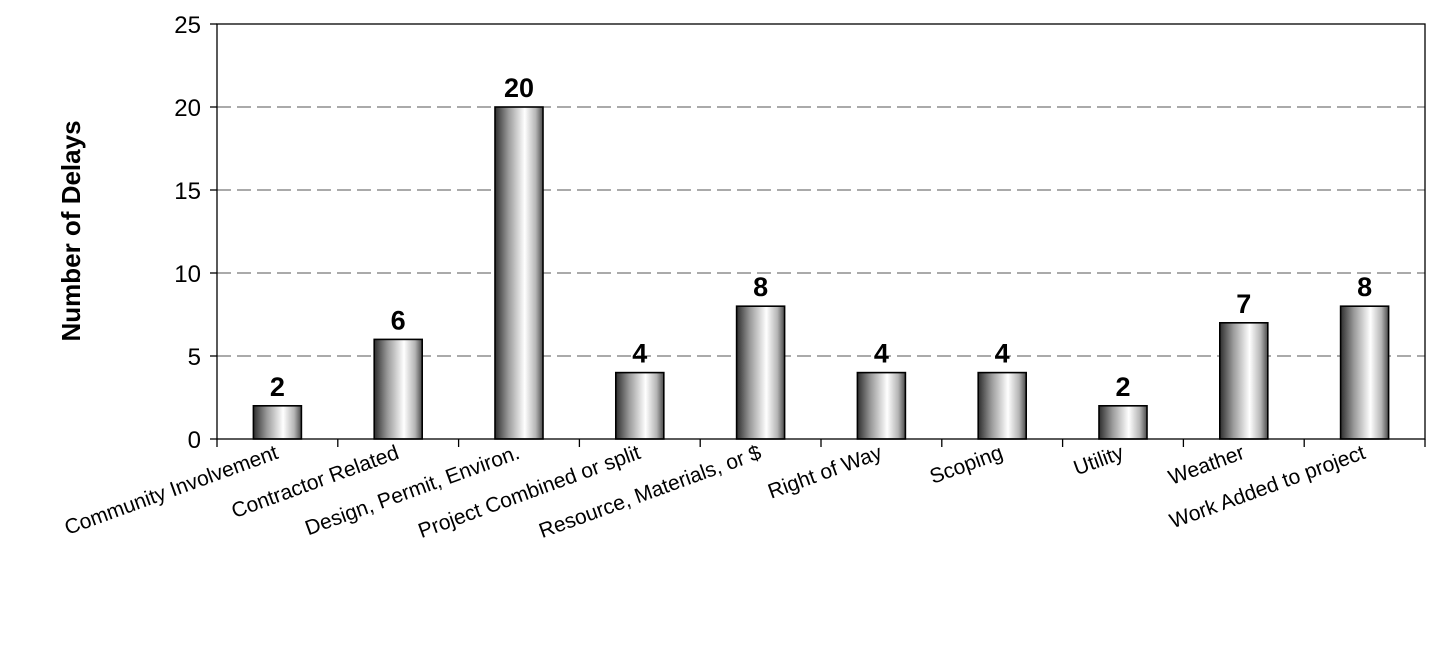  What do you see at coordinates (650, 492) in the screenshot?
I see `x-category-label: Resource, Materials, or $` at bounding box center [650, 492].